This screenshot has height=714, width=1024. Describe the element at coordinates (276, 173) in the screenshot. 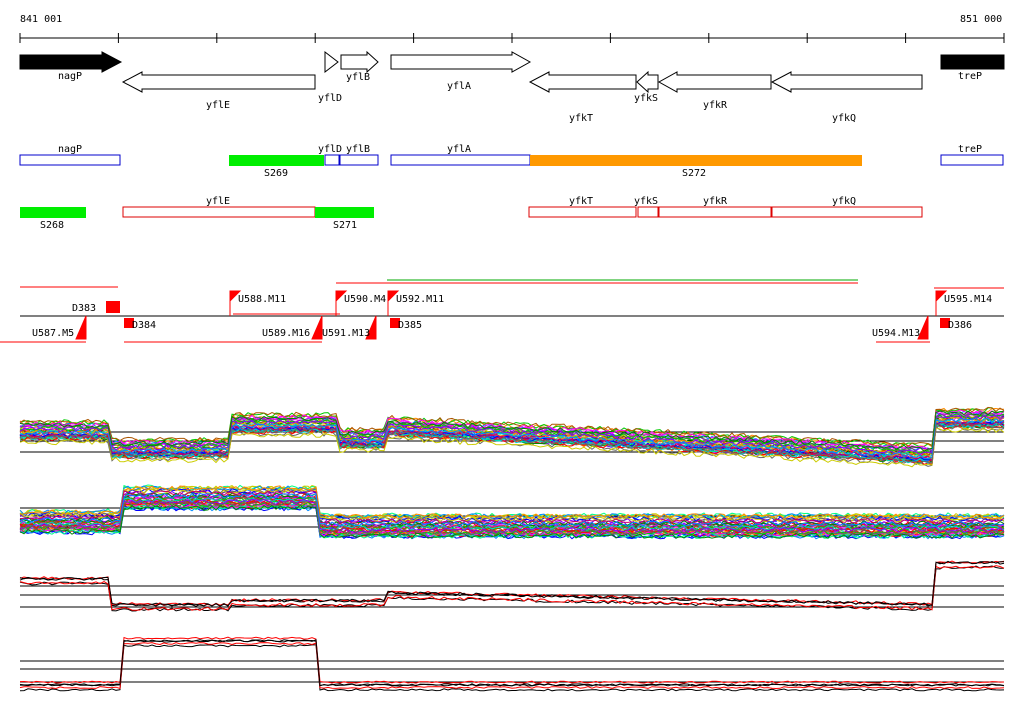

I see `forward-label-S269: S269` at that location.